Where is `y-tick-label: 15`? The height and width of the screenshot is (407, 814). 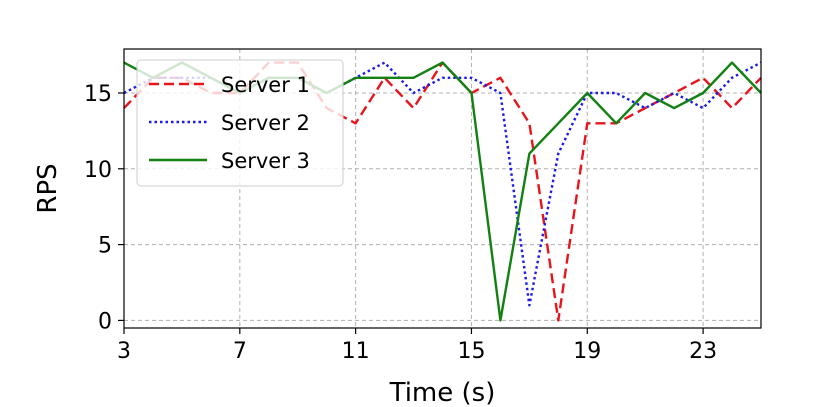 y-tick-label: 15 is located at coordinates (98, 94).